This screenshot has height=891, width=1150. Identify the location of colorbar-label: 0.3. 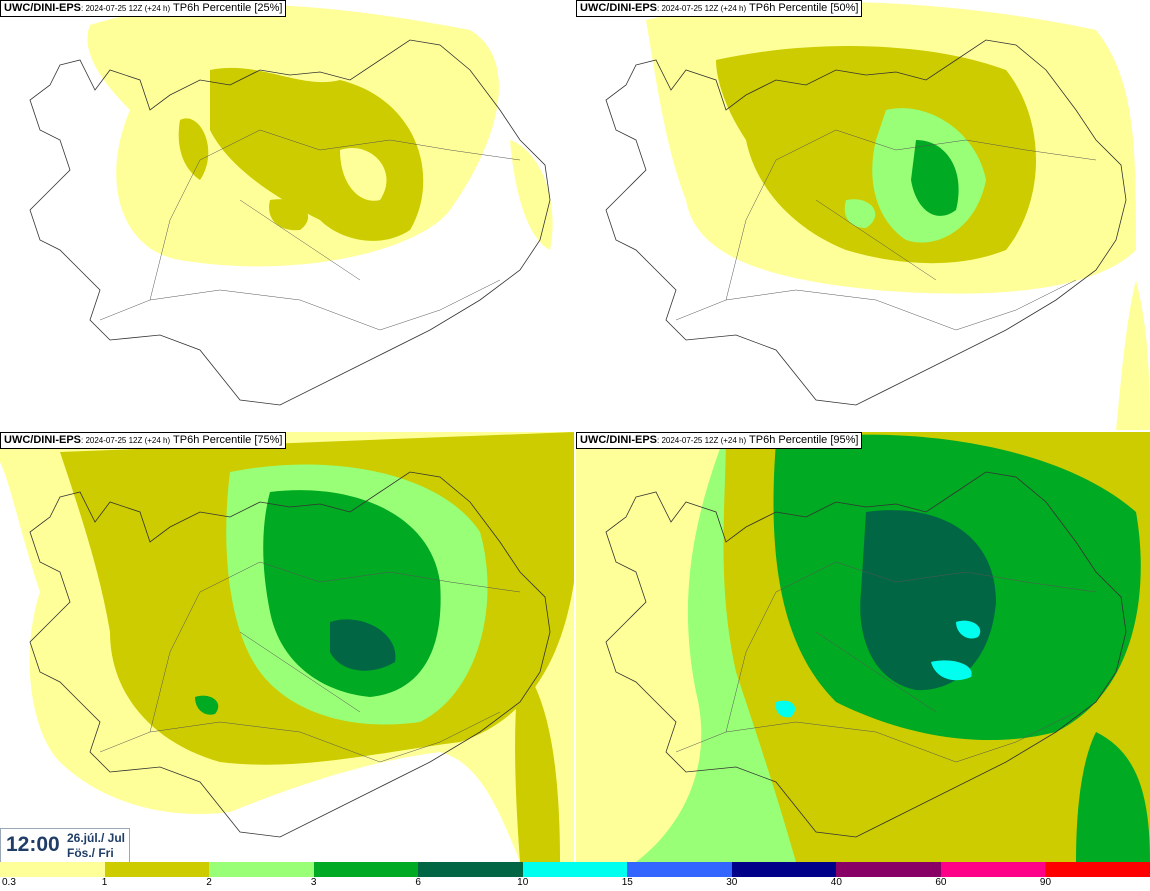
(9, 882).